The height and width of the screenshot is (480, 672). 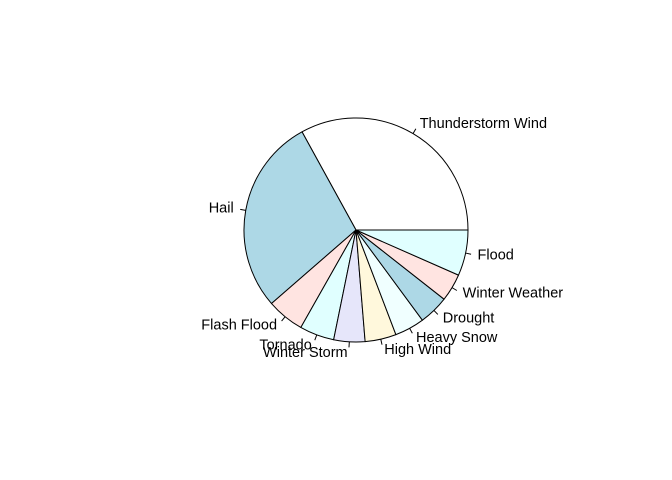 What do you see at coordinates (436, 312) in the screenshot?
I see `label-tick-drought` at bounding box center [436, 312].